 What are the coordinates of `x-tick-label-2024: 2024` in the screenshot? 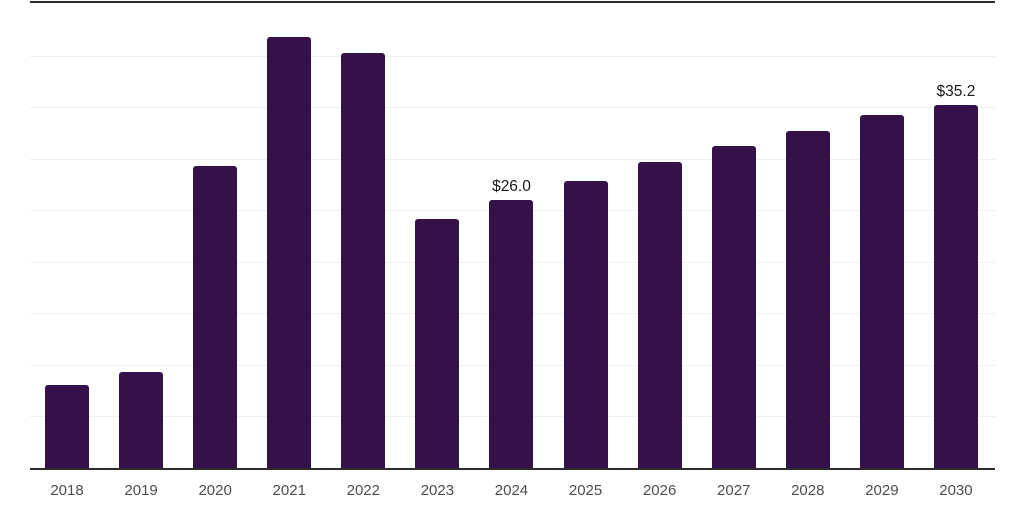 It's located at (511, 490).